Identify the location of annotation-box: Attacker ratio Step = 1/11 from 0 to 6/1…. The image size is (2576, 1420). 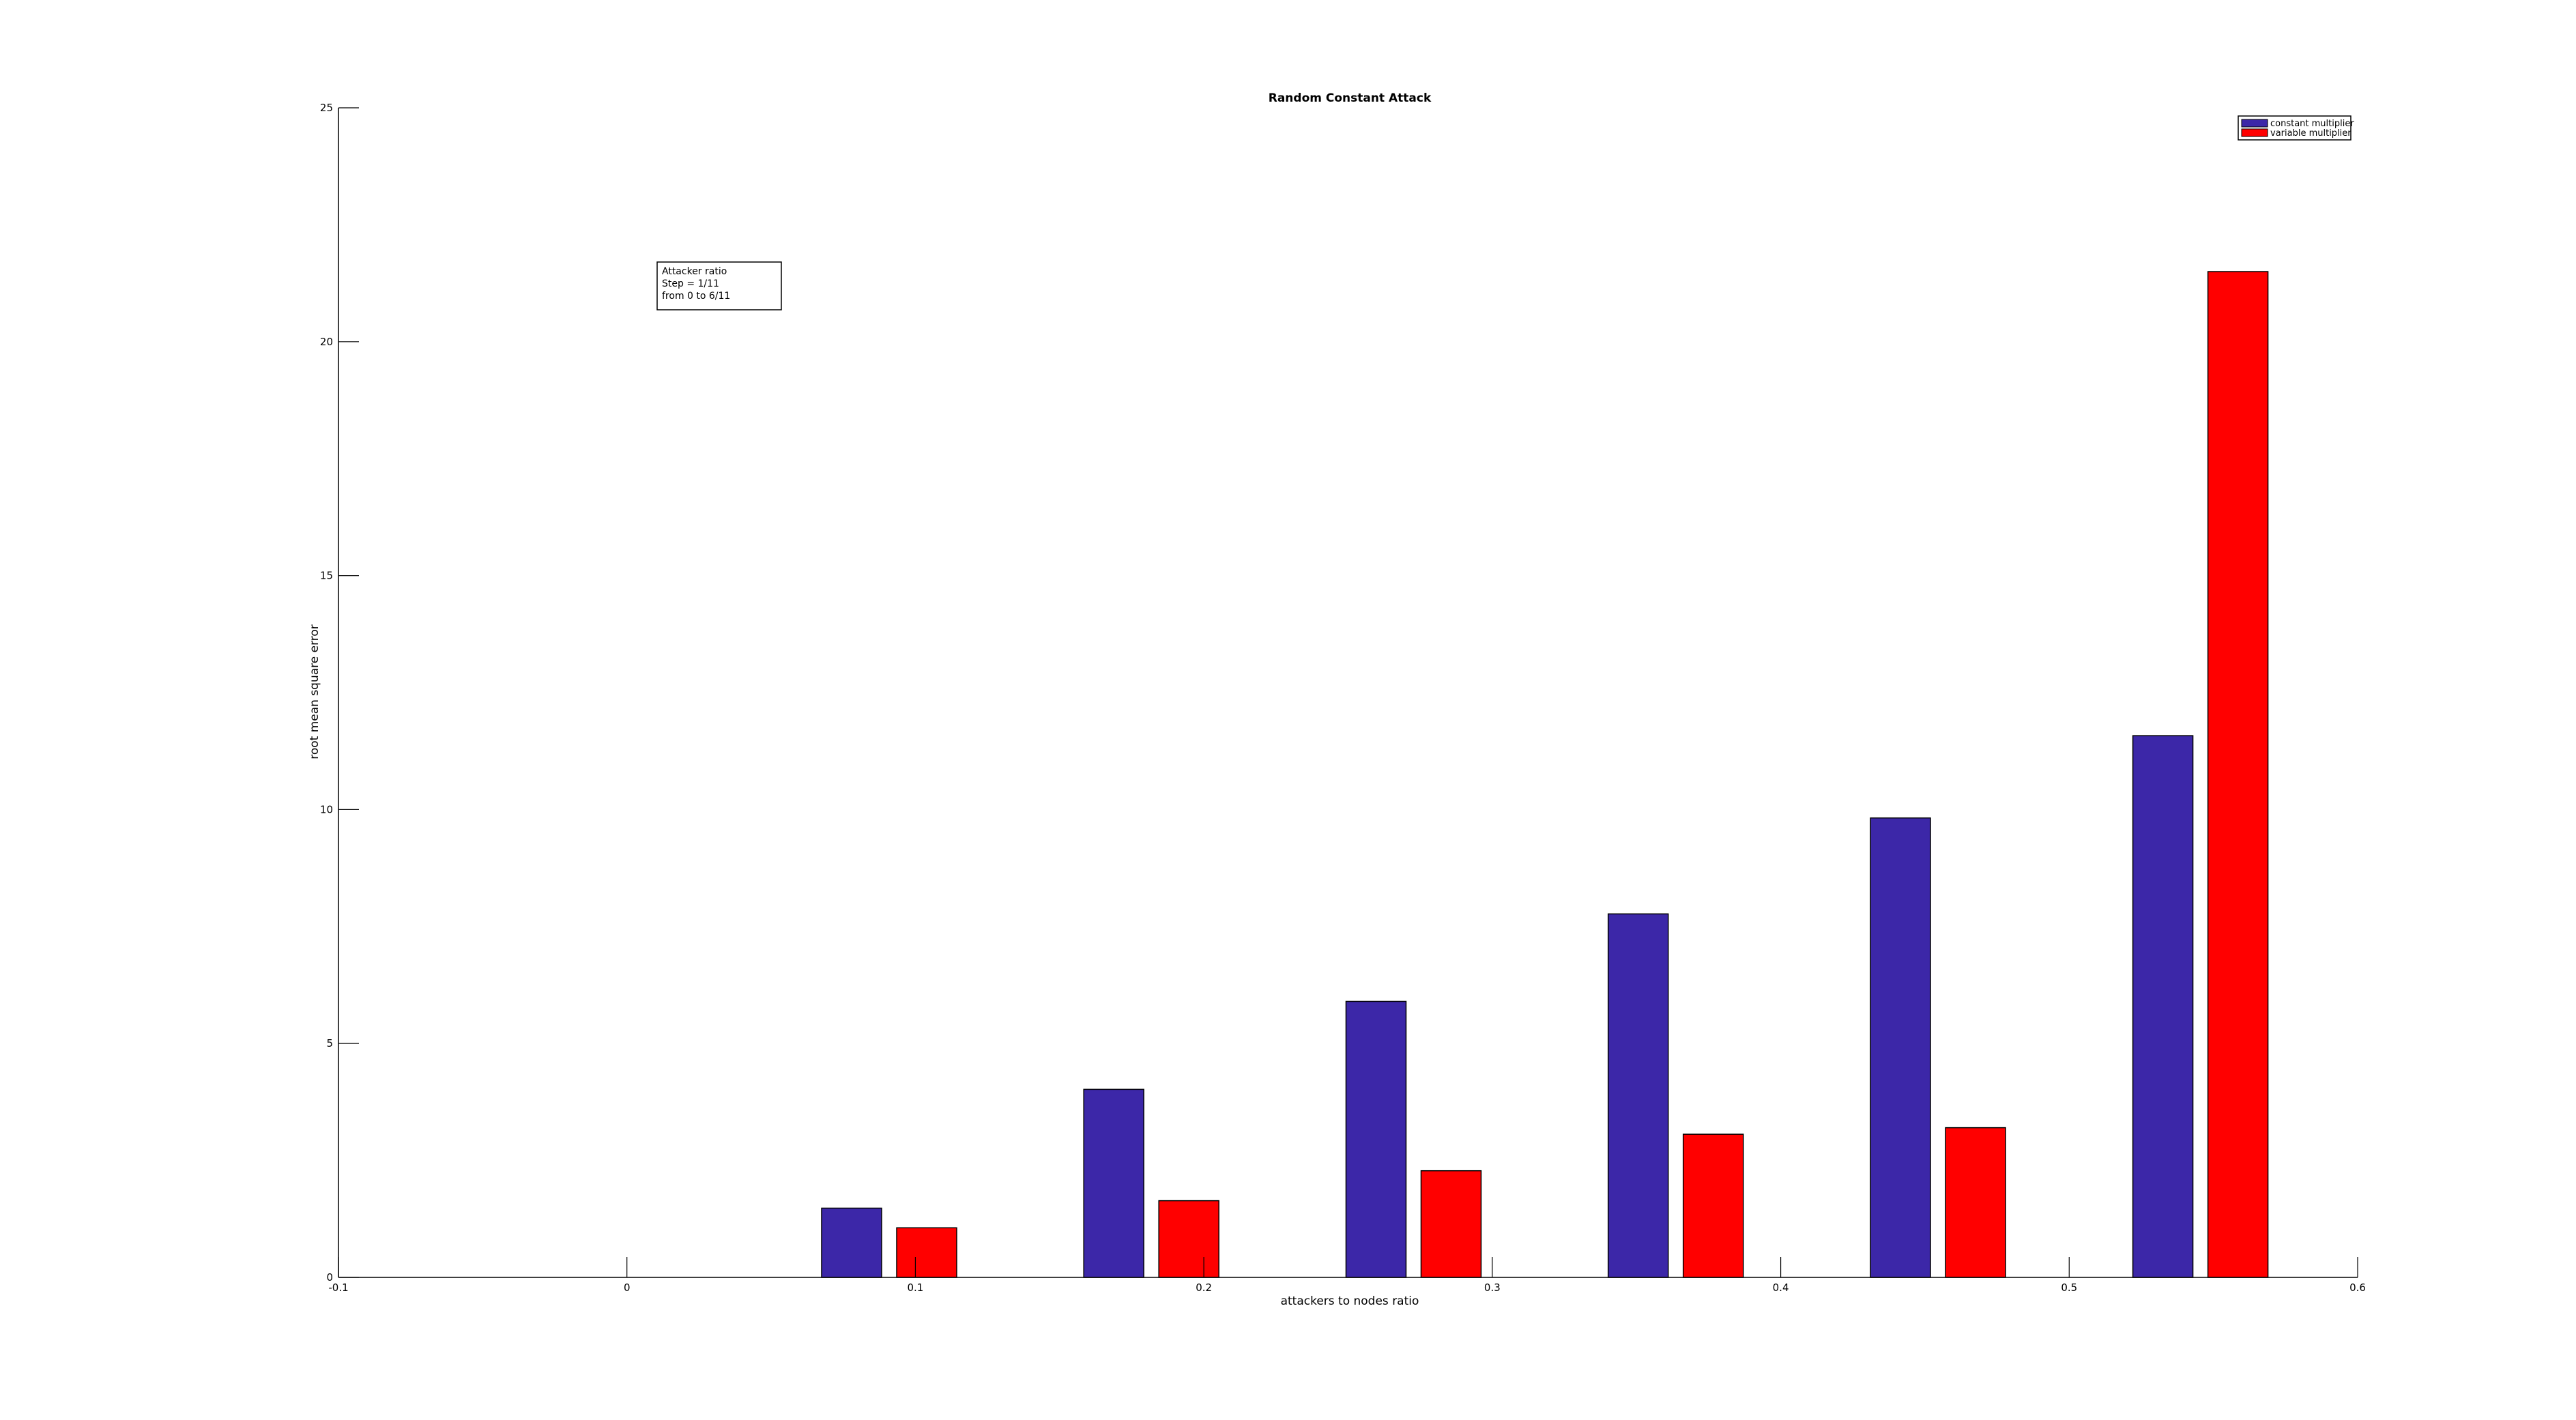
(719, 285).